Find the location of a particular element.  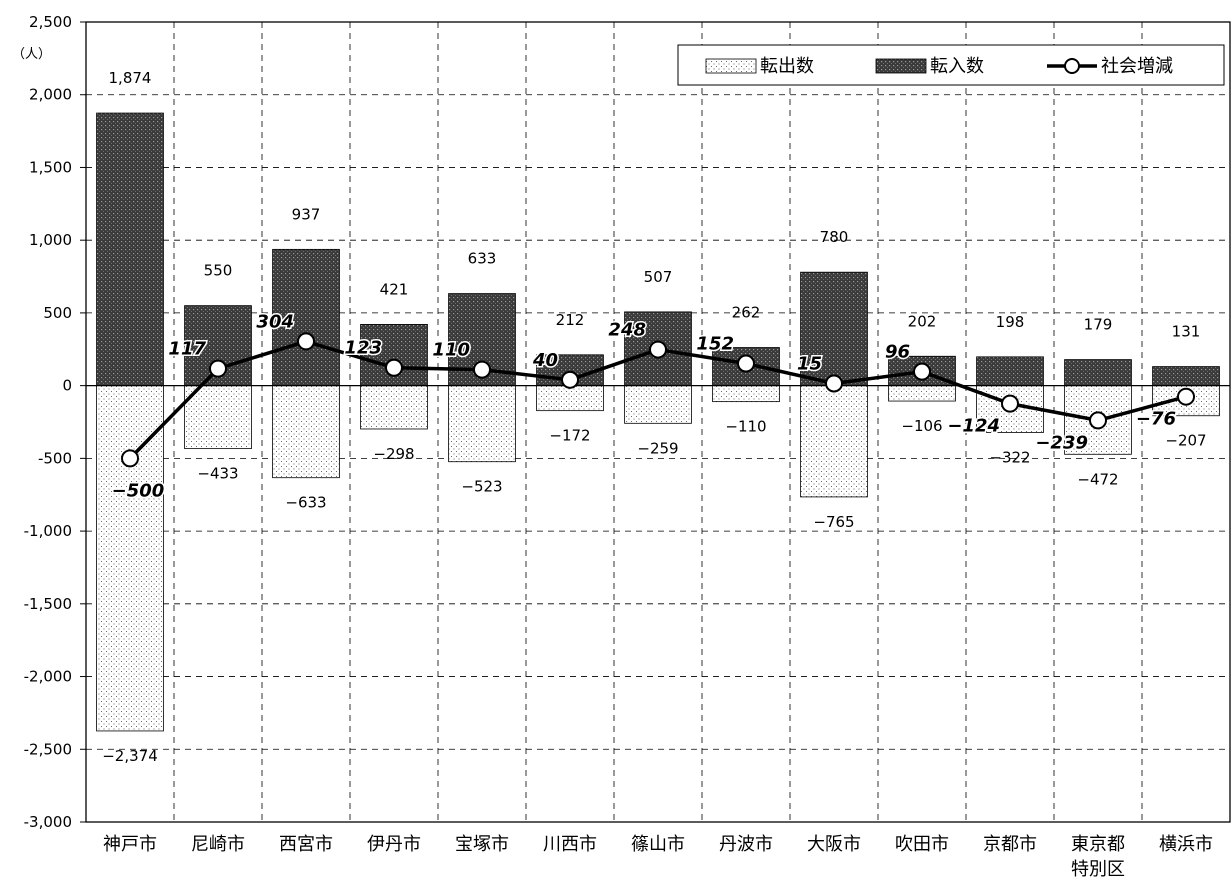

x-category-label: 吹田市 is located at coordinates (922, 844).